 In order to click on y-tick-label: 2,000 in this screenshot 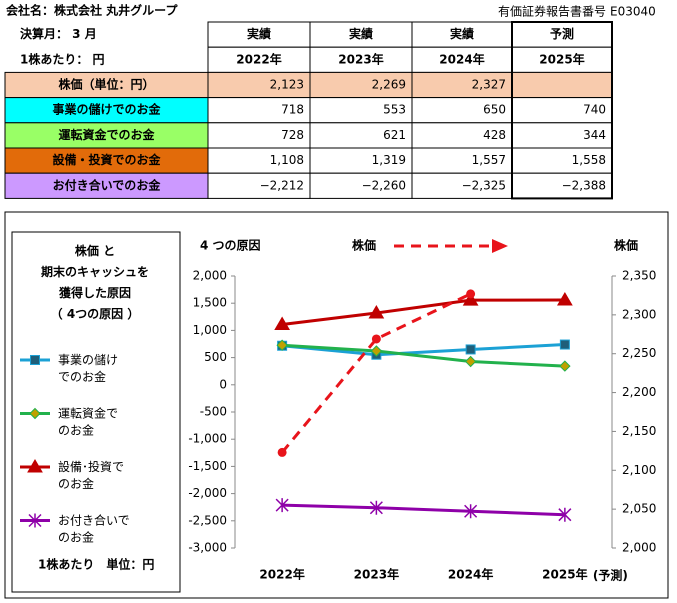, I will do `click(210, 276)`.